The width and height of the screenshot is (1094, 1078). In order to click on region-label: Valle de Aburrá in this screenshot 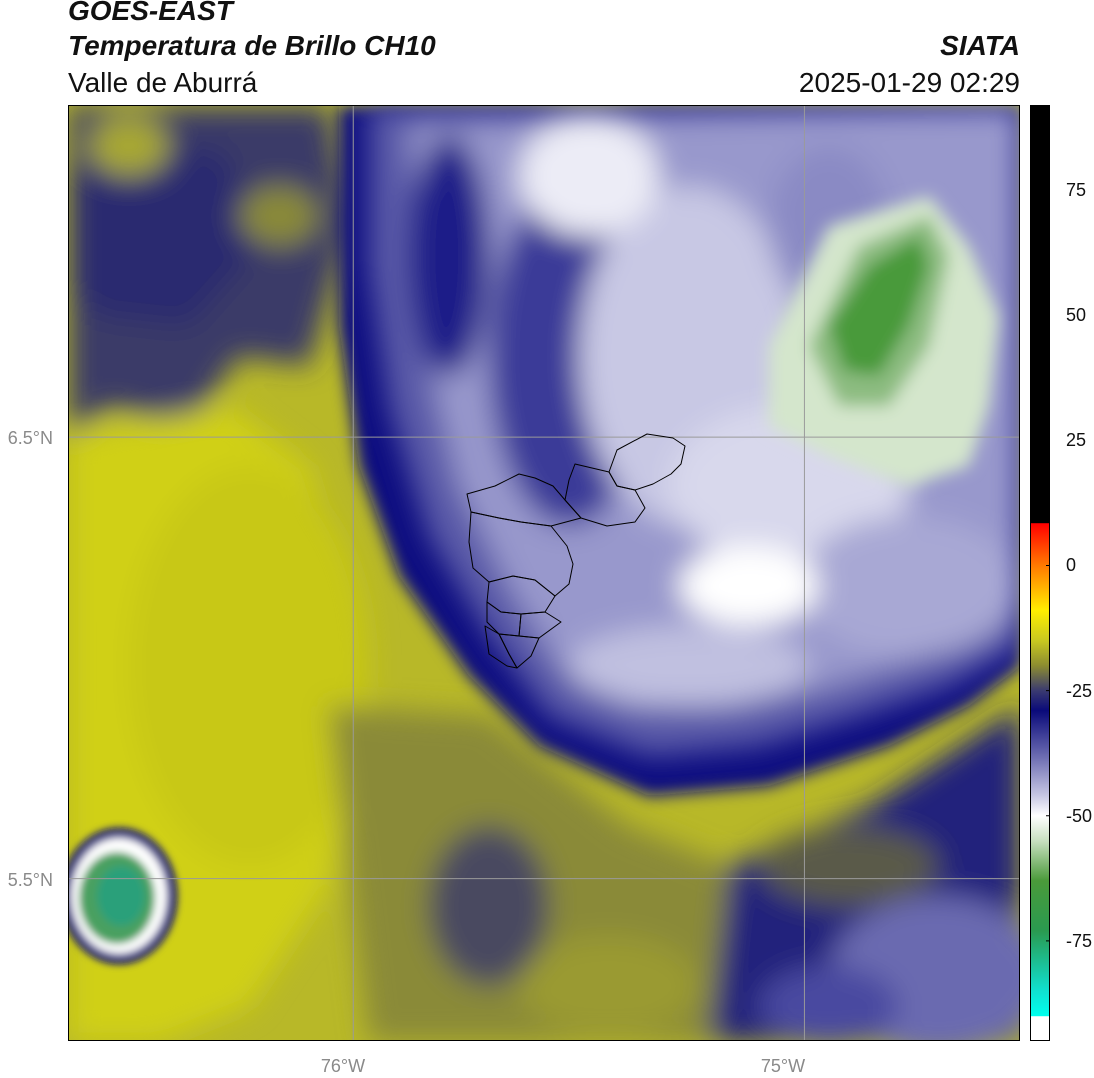, I will do `click(163, 82)`.